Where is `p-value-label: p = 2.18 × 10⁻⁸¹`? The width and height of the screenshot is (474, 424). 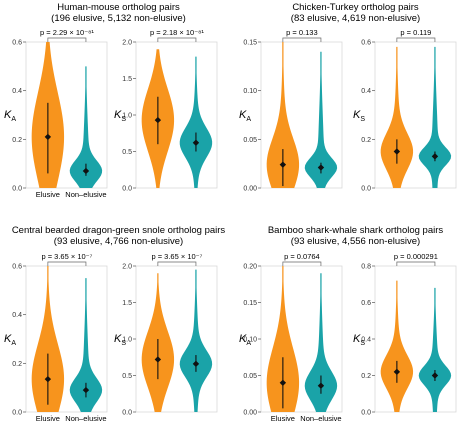 p-value-label: p = 2.18 × 10⁻⁸¹ is located at coordinates (177, 32).